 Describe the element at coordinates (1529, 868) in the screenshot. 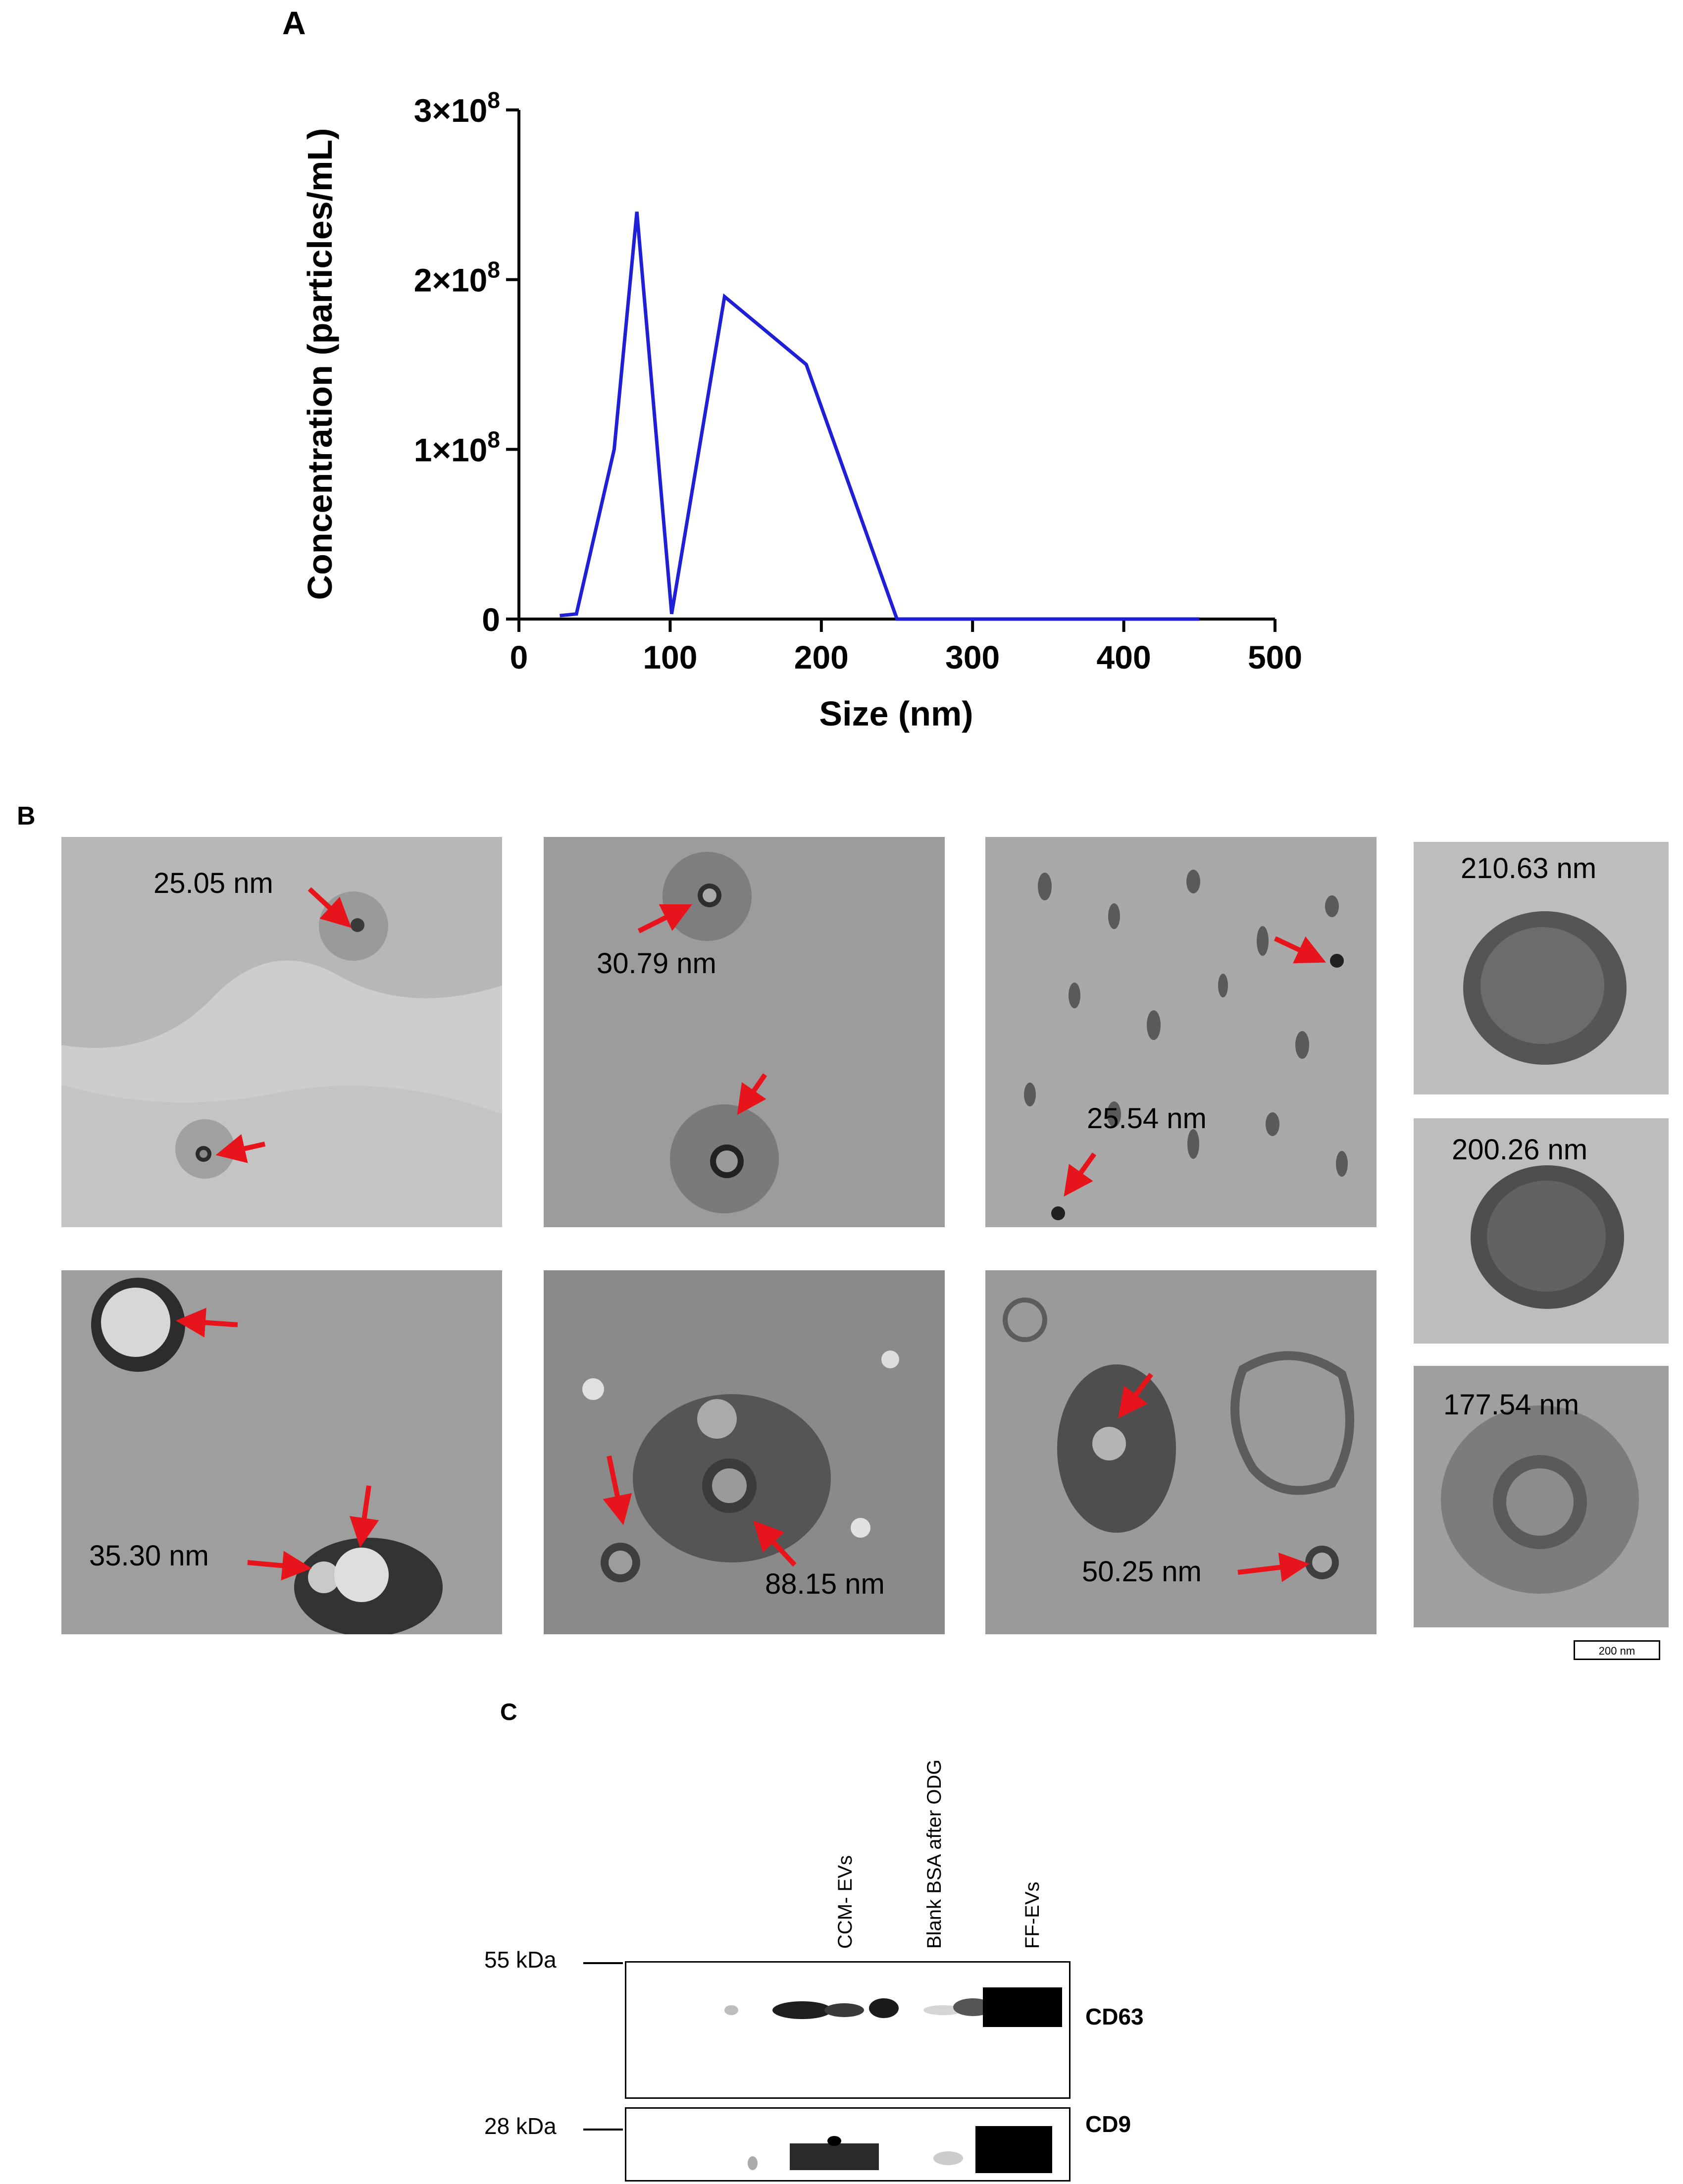

I see `measurement-label-4: 210.63 nm` at that location.